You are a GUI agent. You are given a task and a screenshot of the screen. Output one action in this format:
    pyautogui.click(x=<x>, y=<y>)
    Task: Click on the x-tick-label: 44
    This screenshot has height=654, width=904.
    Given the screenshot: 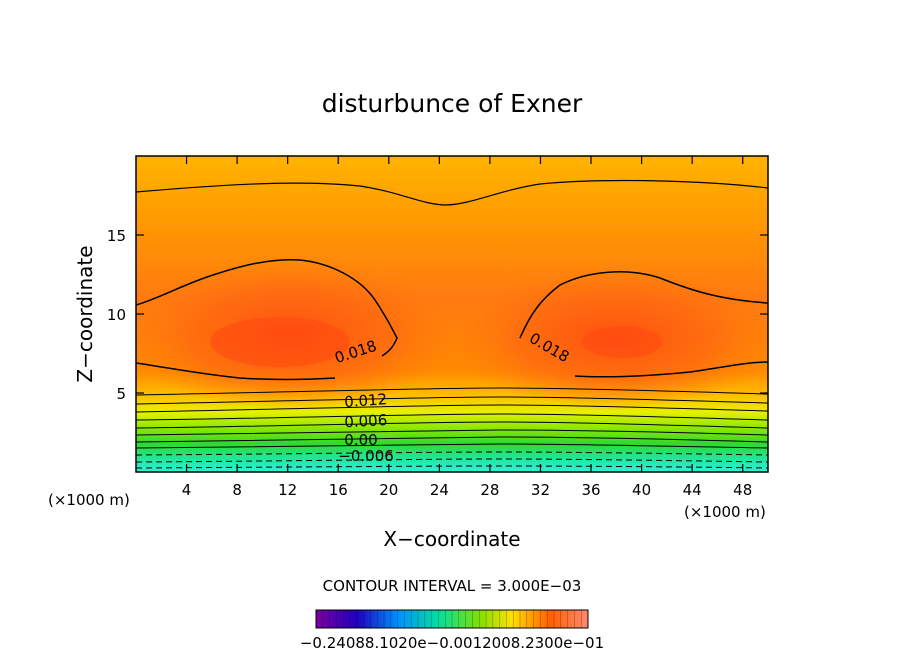 What is the action you would take?
    pyautogui.click(x=692, y=490)
    